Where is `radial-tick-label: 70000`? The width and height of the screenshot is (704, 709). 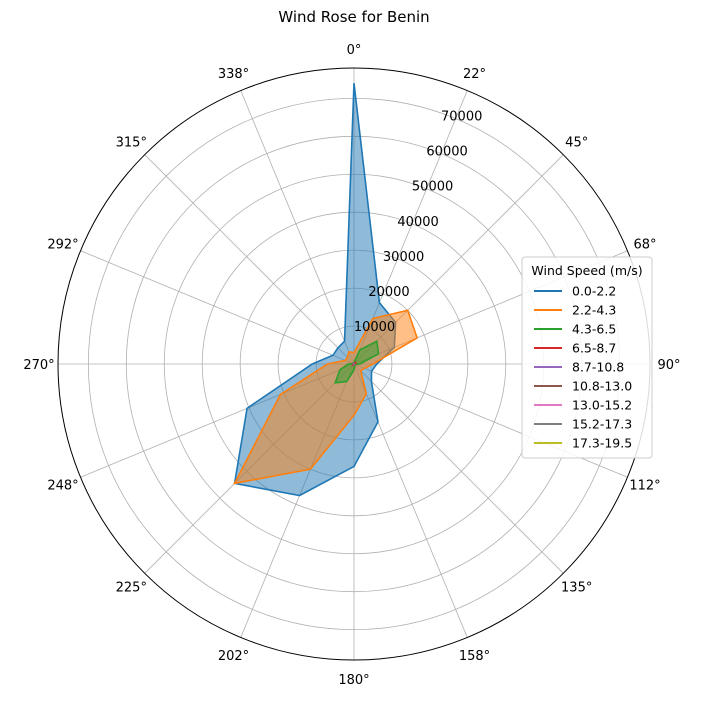
radial-tick-label: 70000 is located at coordinates (461, 117).